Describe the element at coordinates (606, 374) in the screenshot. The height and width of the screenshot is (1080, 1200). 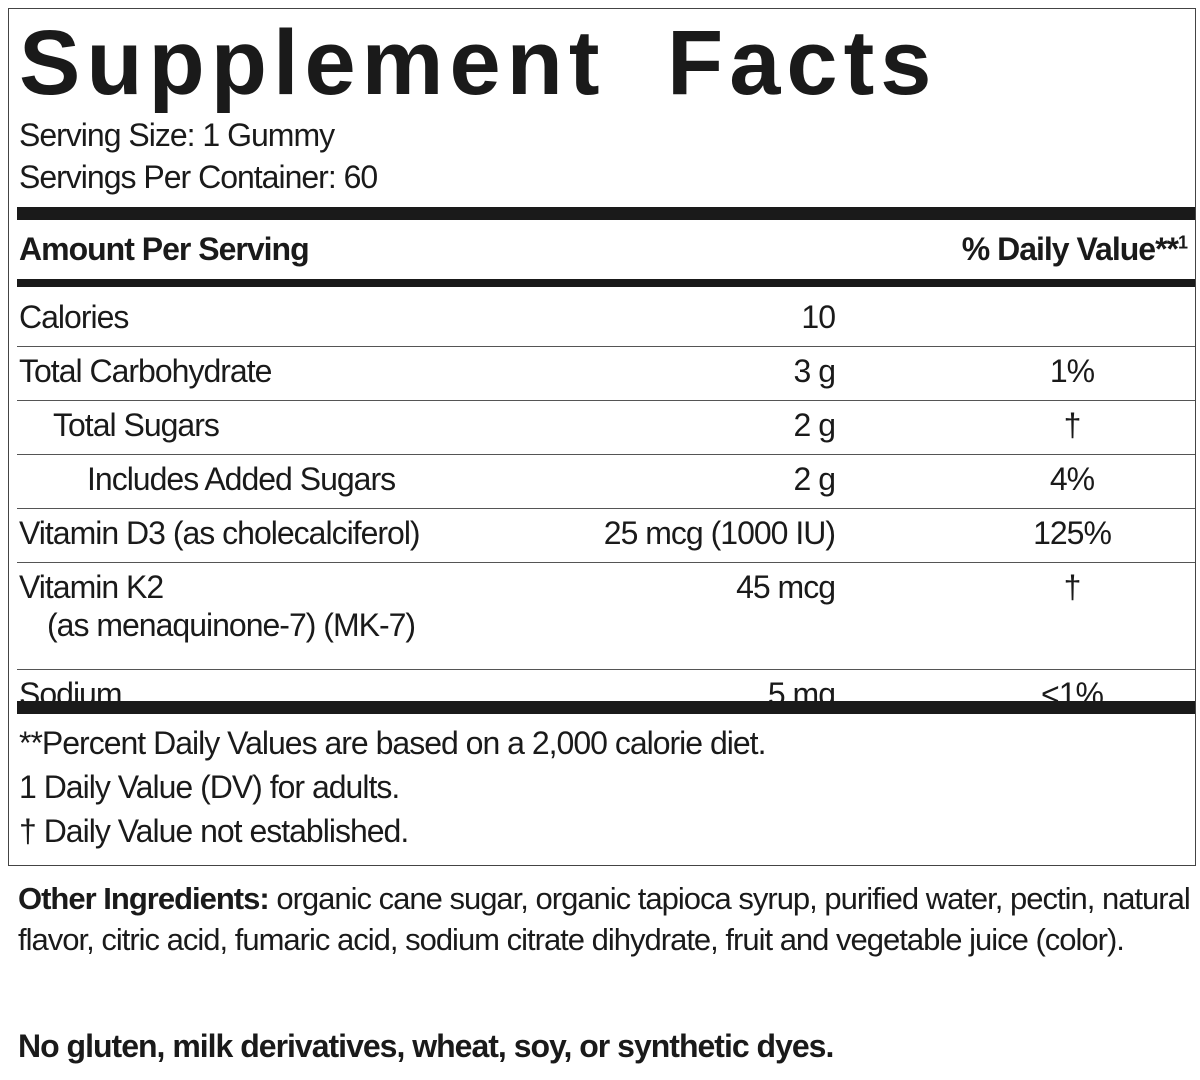
I see `nutrient-row: Total Carbohydrate 3 g 1%` at that location.